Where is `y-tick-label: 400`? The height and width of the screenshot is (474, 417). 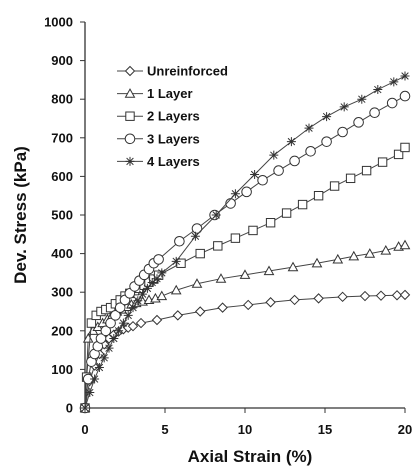
y-tick-label: 400 is located at coordinates (62, 253).